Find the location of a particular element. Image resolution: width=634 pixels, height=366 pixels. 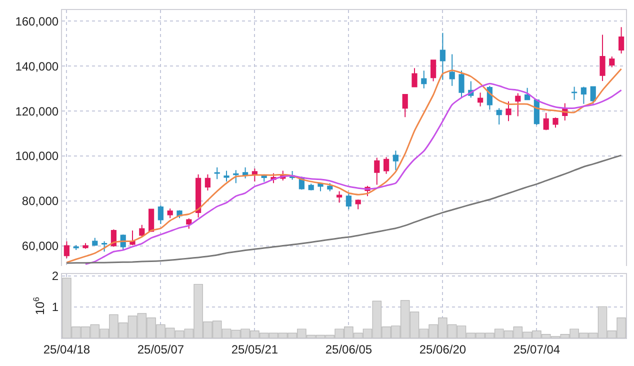

y-tick-label: 160,000 is located at coordinates (37, 21).